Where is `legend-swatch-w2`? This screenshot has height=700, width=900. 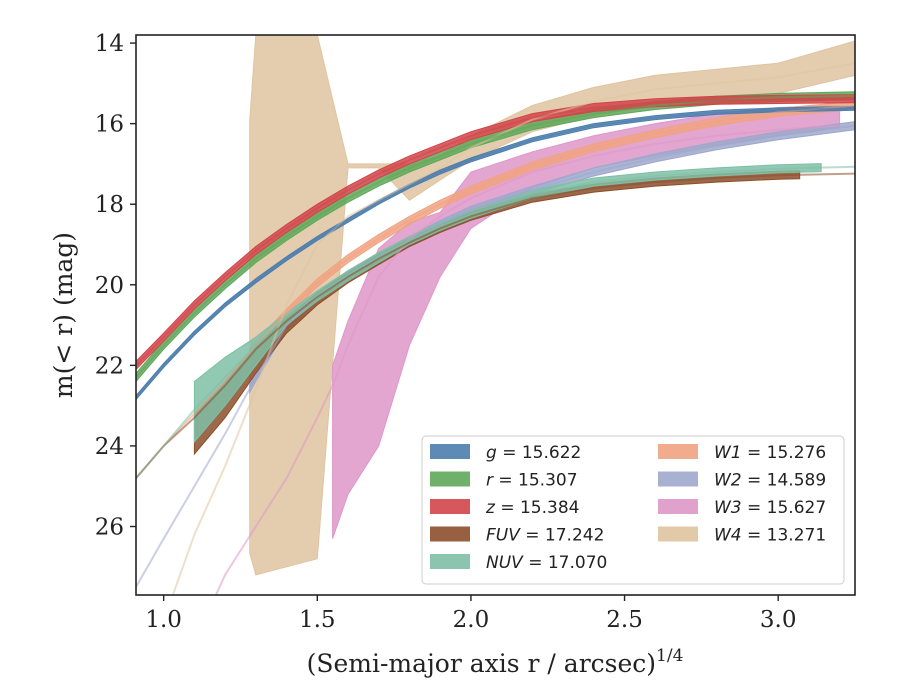
legend-swatch-w2 is located at coordinates (678, 479).